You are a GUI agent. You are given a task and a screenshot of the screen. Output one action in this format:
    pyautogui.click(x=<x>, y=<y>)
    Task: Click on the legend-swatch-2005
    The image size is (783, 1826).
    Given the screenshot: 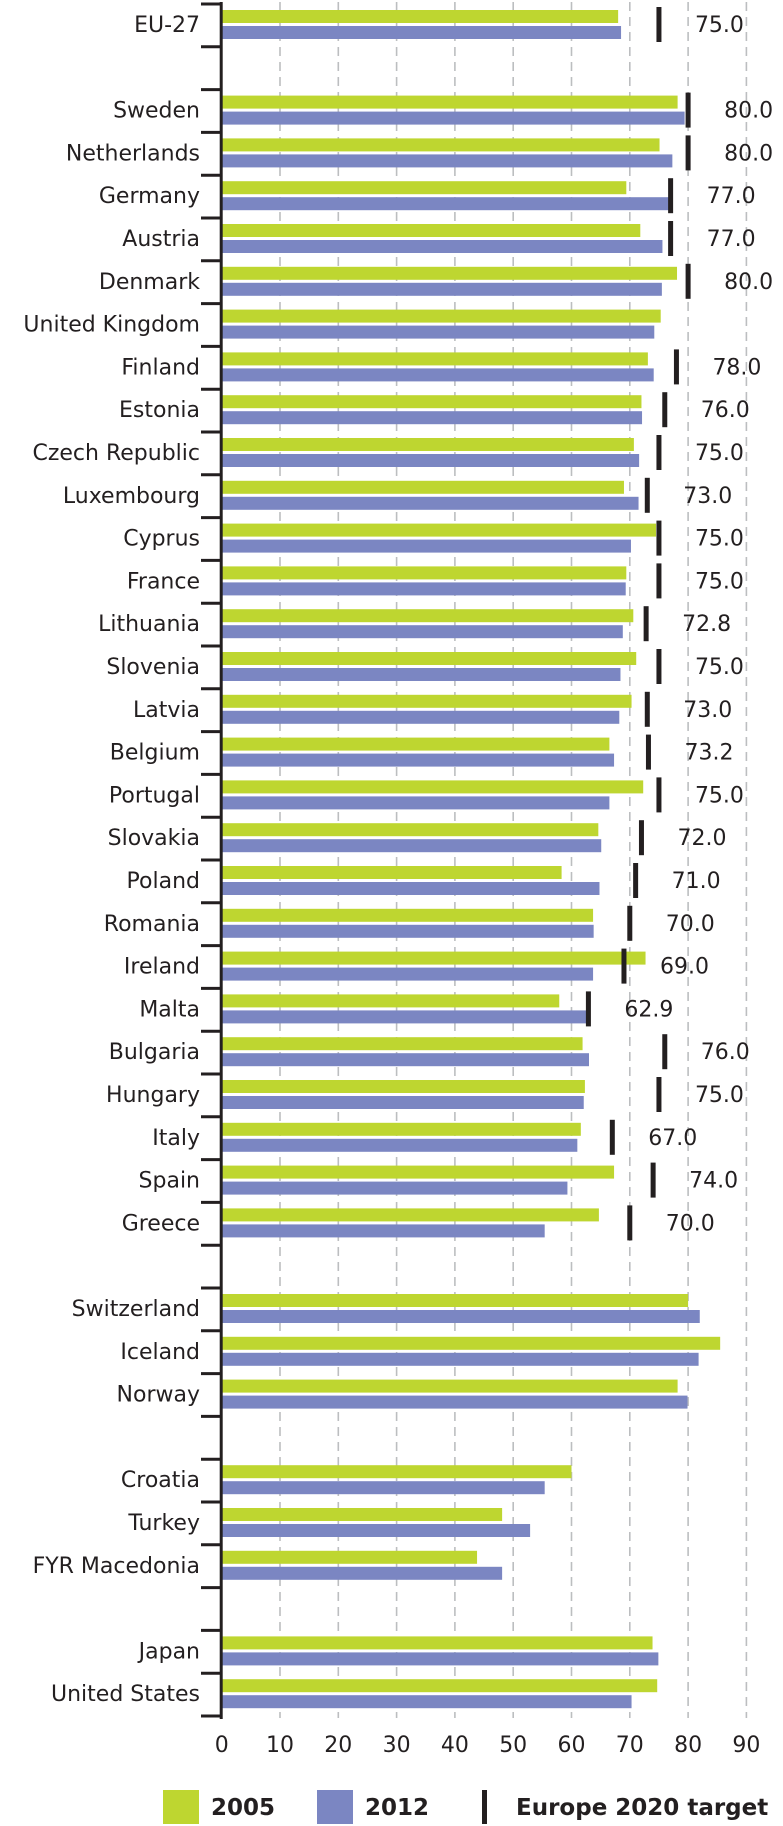 What is the action you would take?
    pyautogui.click(x=181, y=1807)
    